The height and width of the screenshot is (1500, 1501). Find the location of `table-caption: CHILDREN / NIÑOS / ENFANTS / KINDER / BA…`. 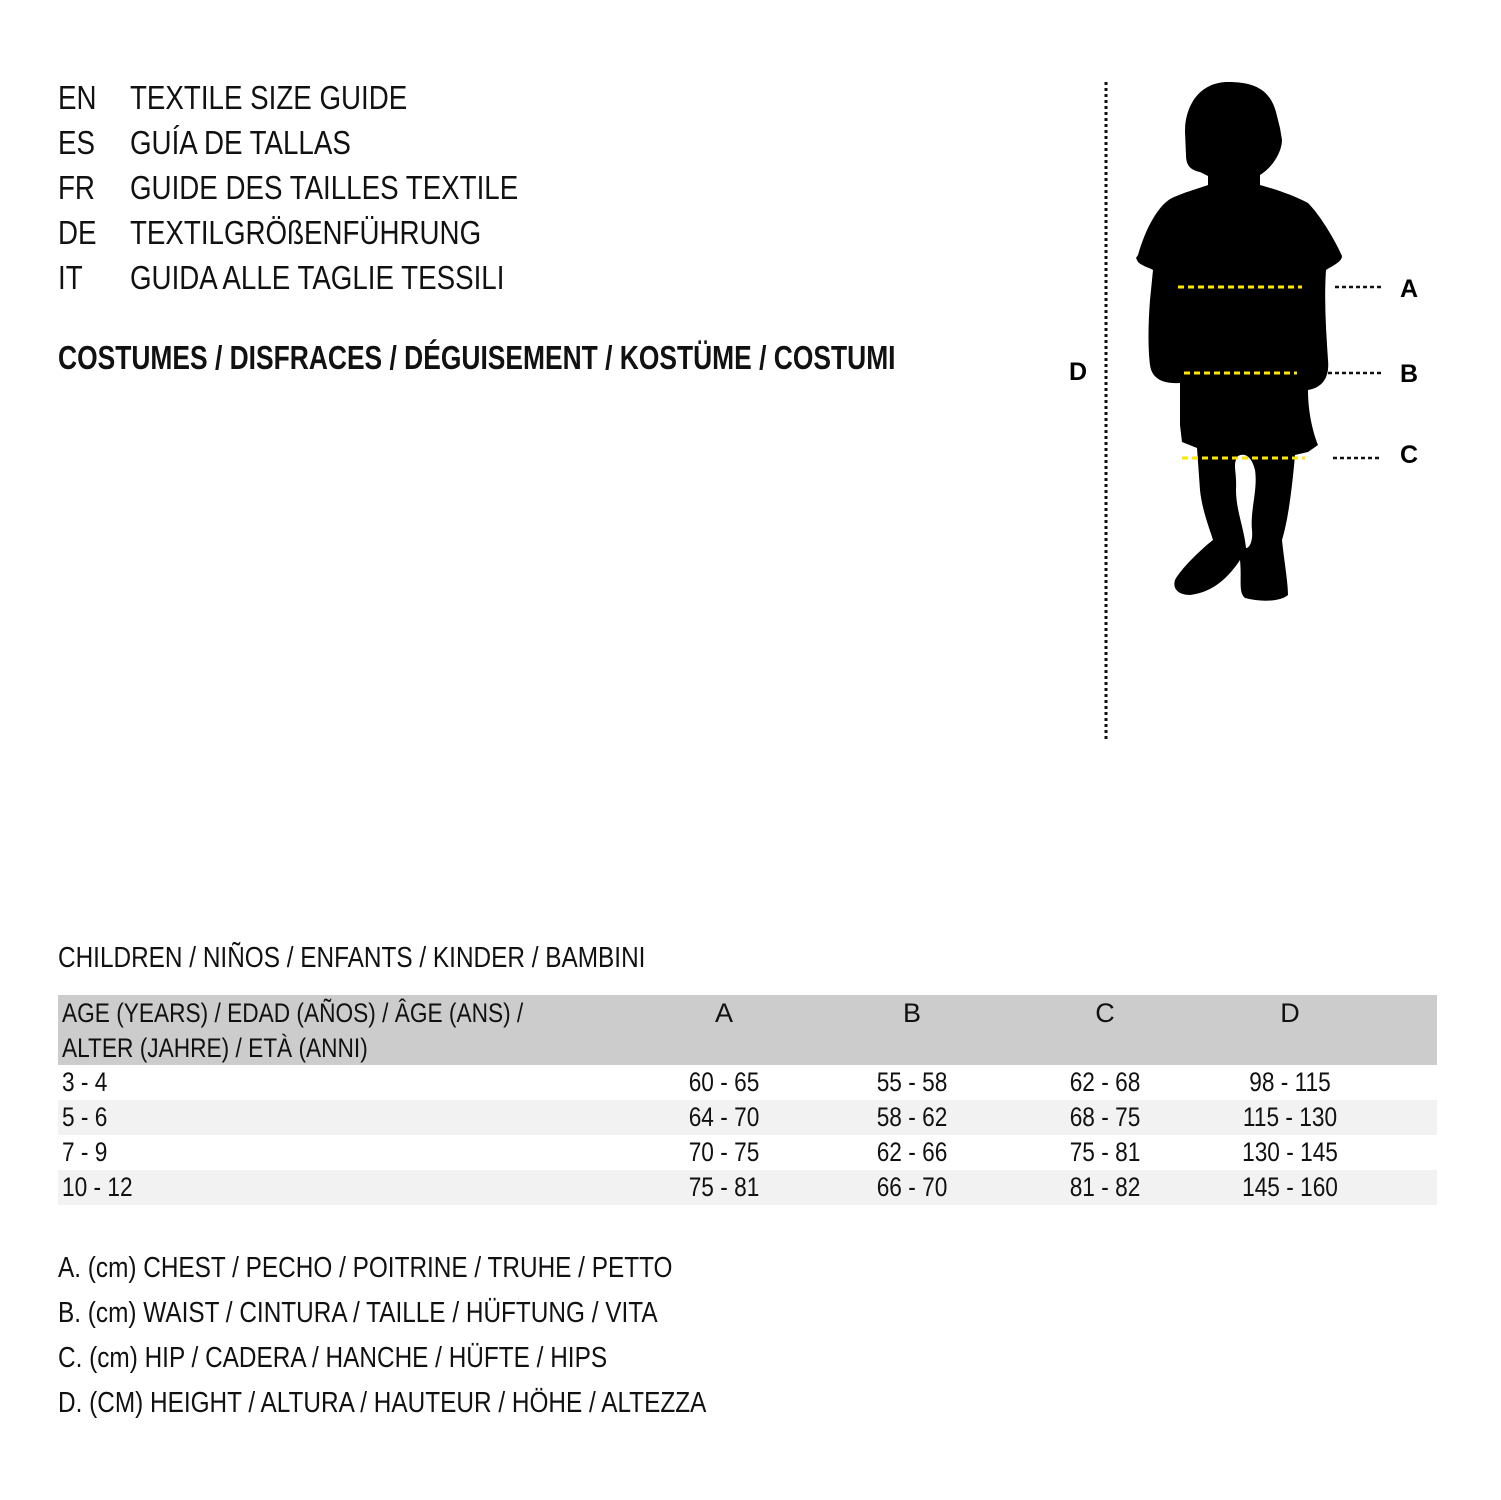

table-caption: CHILDREN / NIÑOS / ENFANTS / KINDER / BA… is located at coordinates (407, 958).